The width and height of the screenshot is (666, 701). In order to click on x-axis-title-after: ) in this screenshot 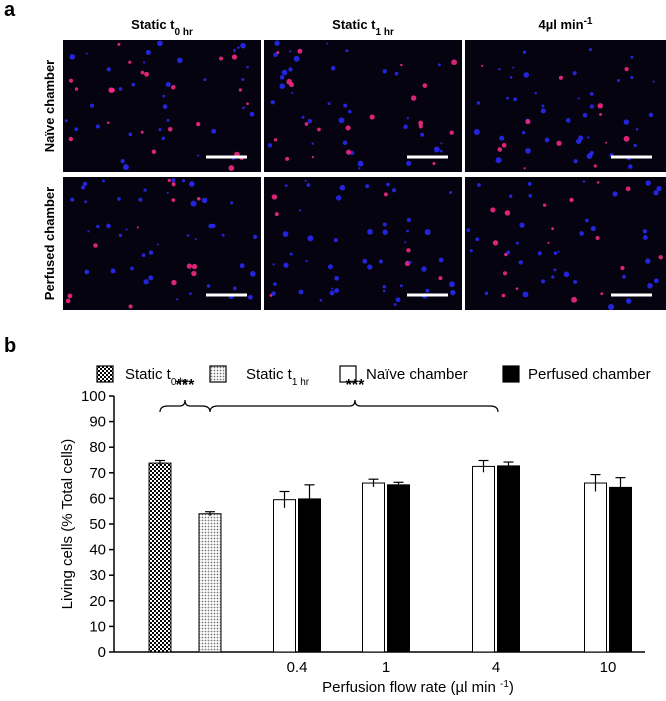, I will do `click(511, 687)`.